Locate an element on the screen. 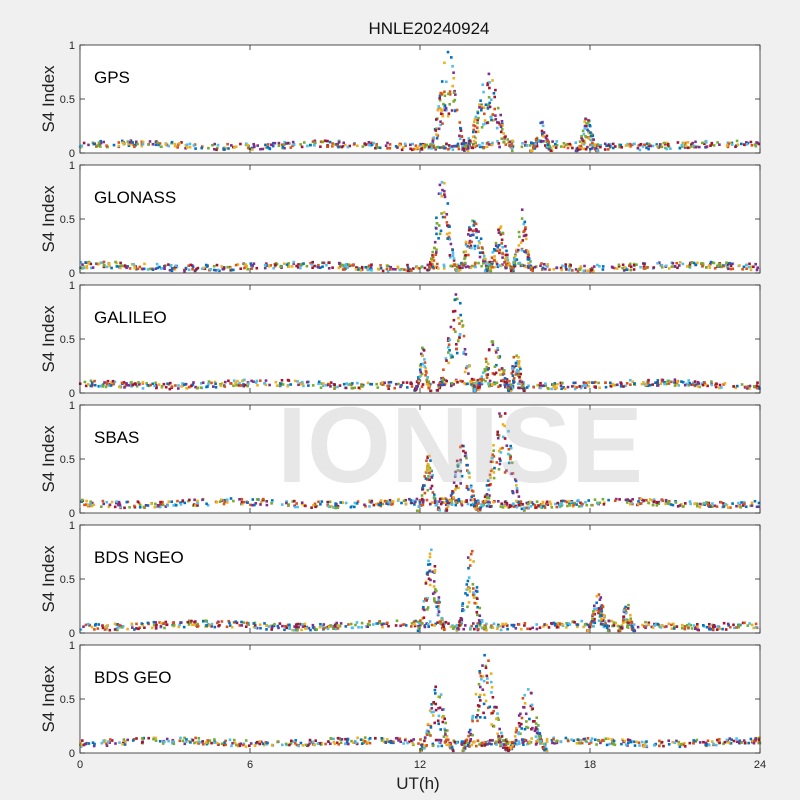 The height and width of the screenshot is (800, 800). y-axis-label: S4 Index is located at coordinates (48, 339).